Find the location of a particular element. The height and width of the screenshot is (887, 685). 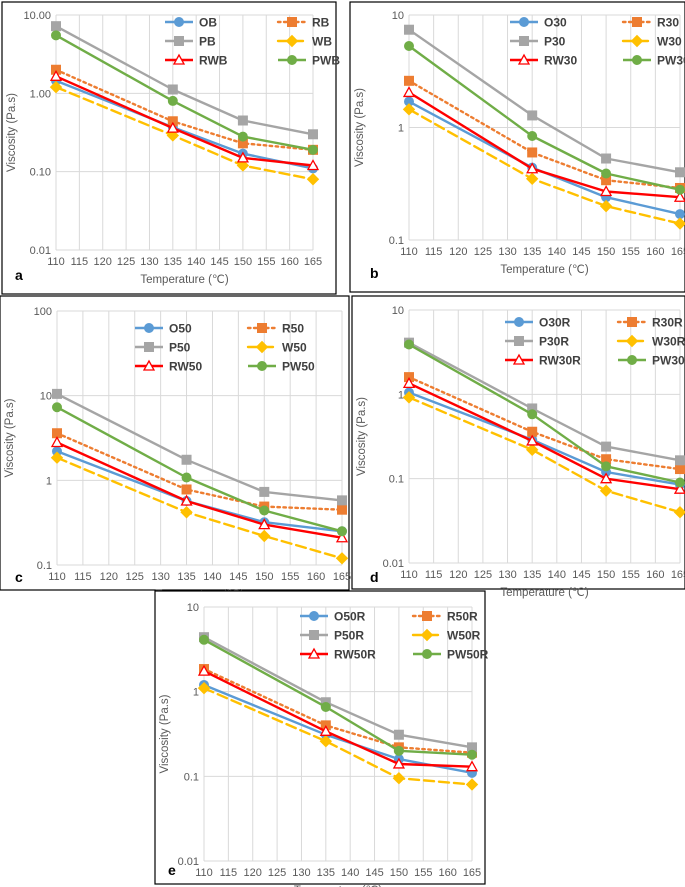

legend-label: RW30 is located at coordinates (560, 61).